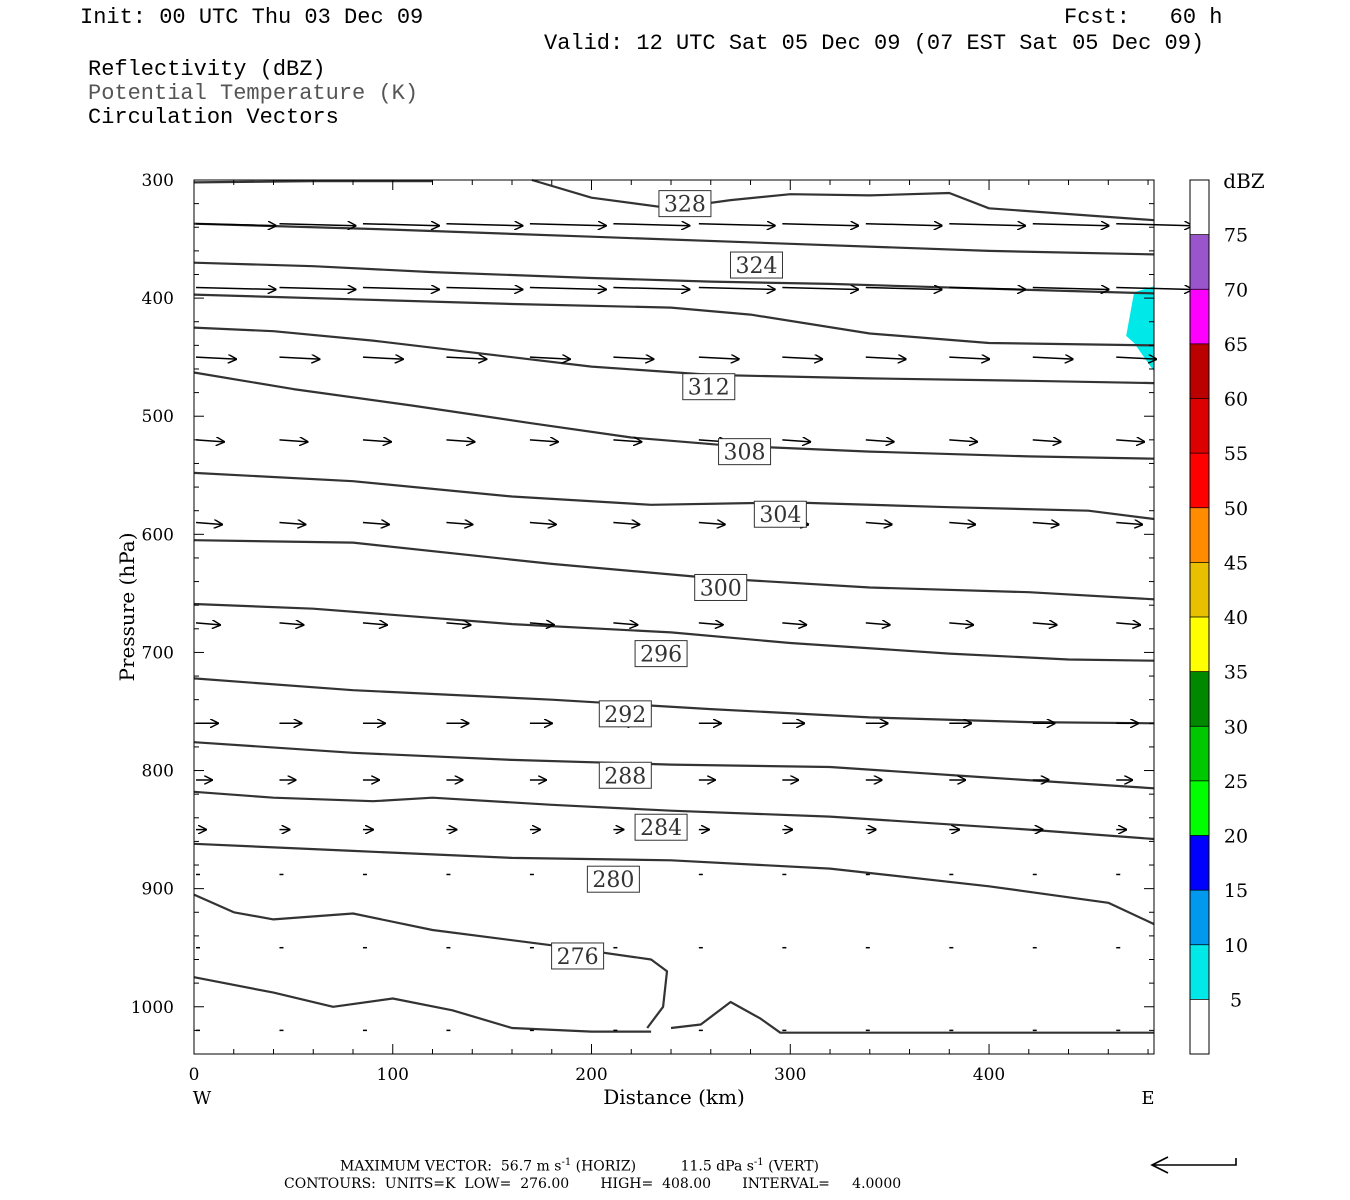  Describe the element at coordinates (591, 1075) in the screenshot. I see `x-tick-label-2: 200` at that location.